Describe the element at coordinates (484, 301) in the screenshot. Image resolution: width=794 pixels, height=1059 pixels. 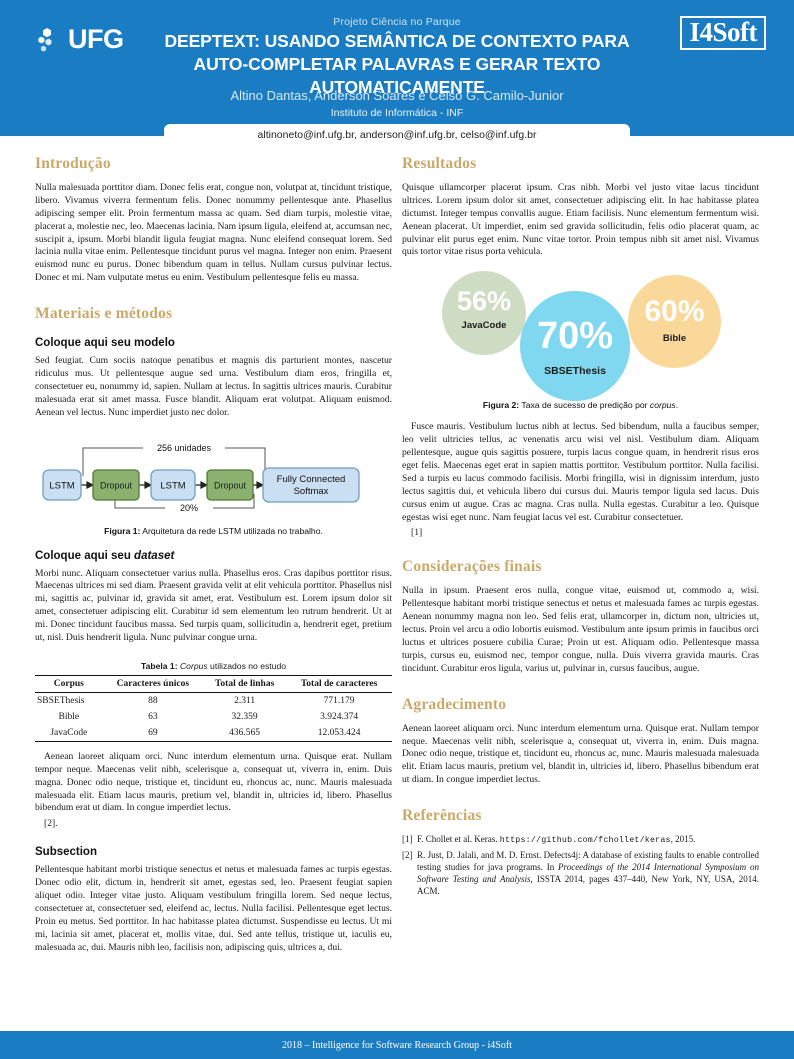
I see `bubble-javacode-value: 56%` at that location.